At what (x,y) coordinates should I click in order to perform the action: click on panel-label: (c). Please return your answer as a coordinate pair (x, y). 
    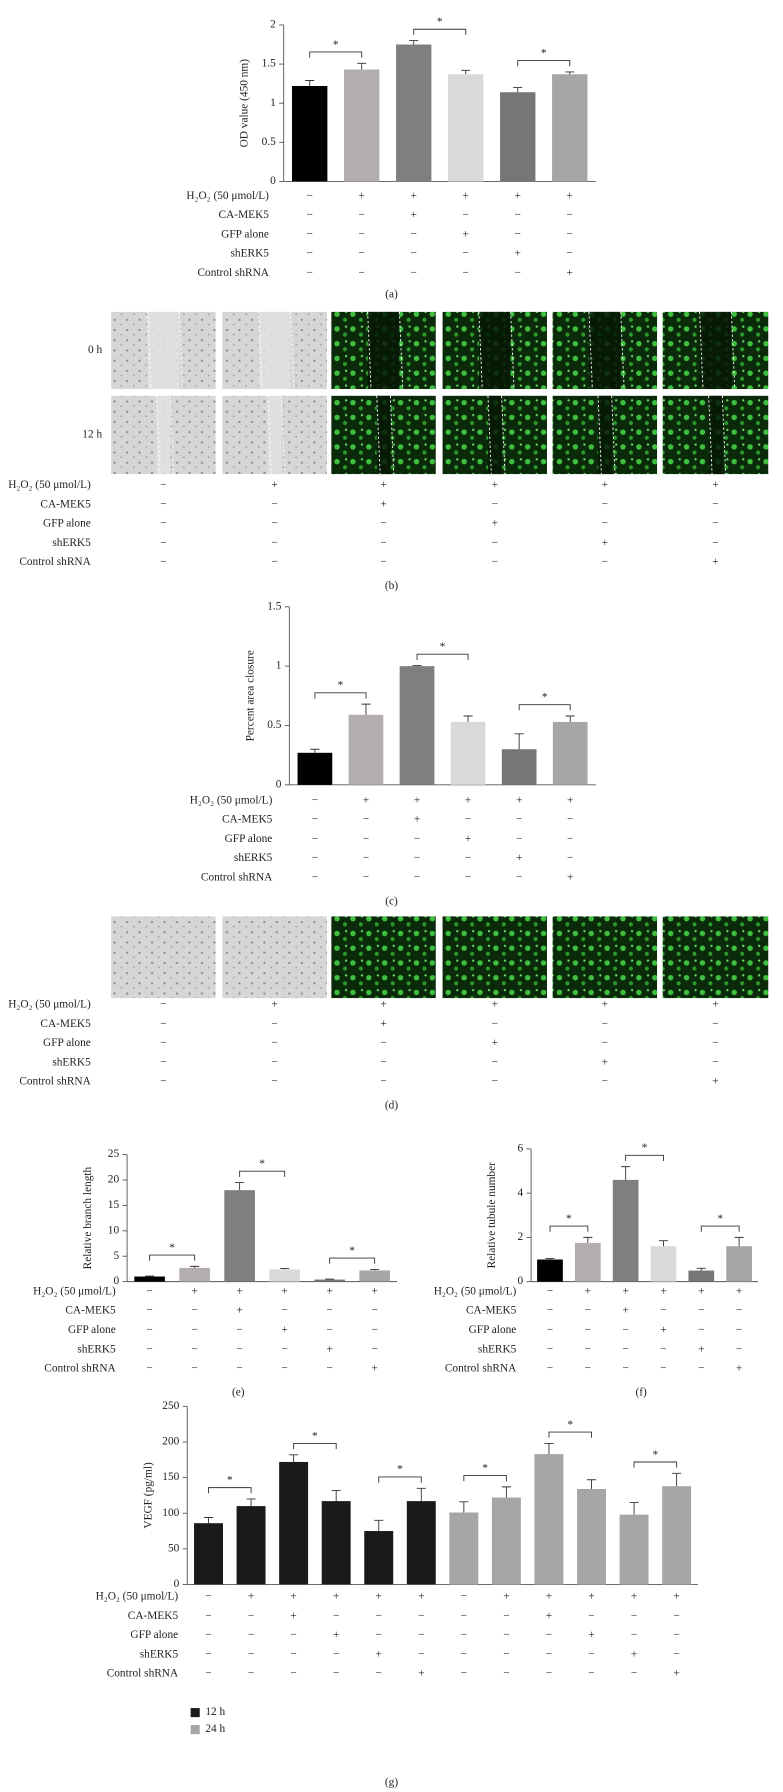
    Looking at the image, I should click on (391, 901).